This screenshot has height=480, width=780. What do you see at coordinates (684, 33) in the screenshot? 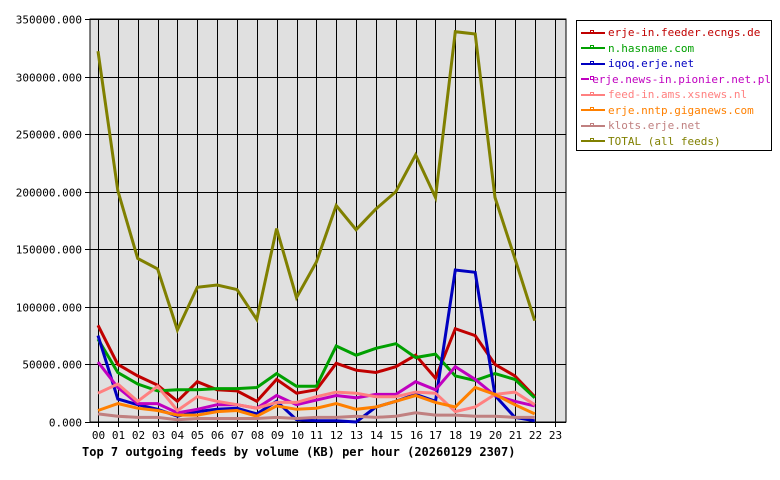
I see `legend-label: erje-in.feeder.ecngs.de` at bounding box center [684, 33].